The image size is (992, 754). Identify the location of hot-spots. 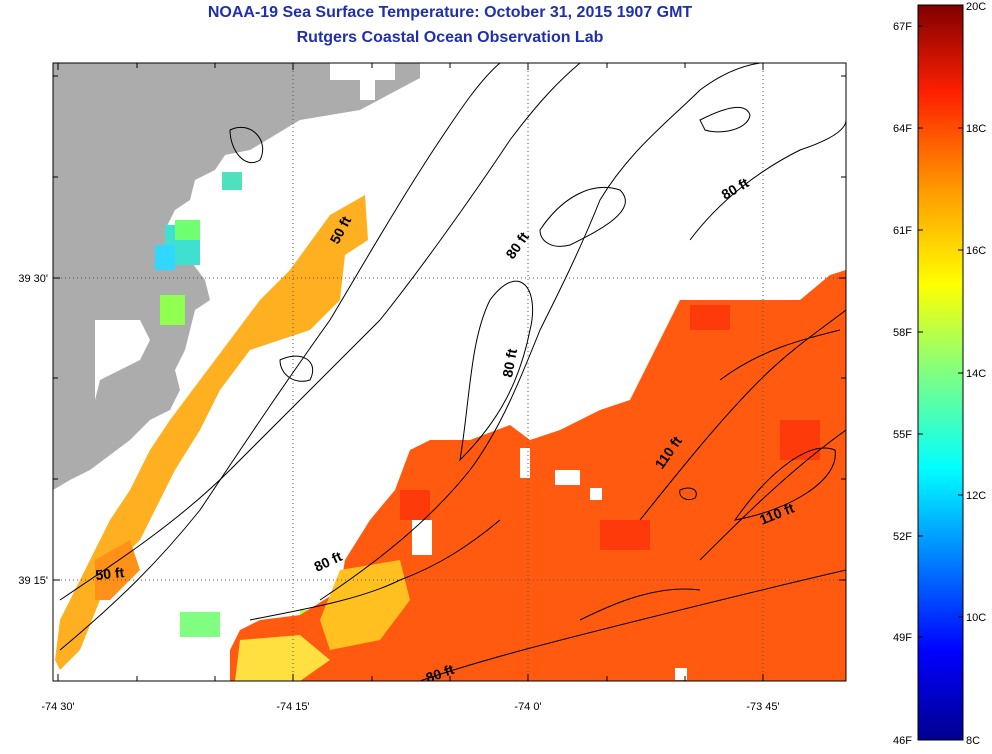
(610, 427).